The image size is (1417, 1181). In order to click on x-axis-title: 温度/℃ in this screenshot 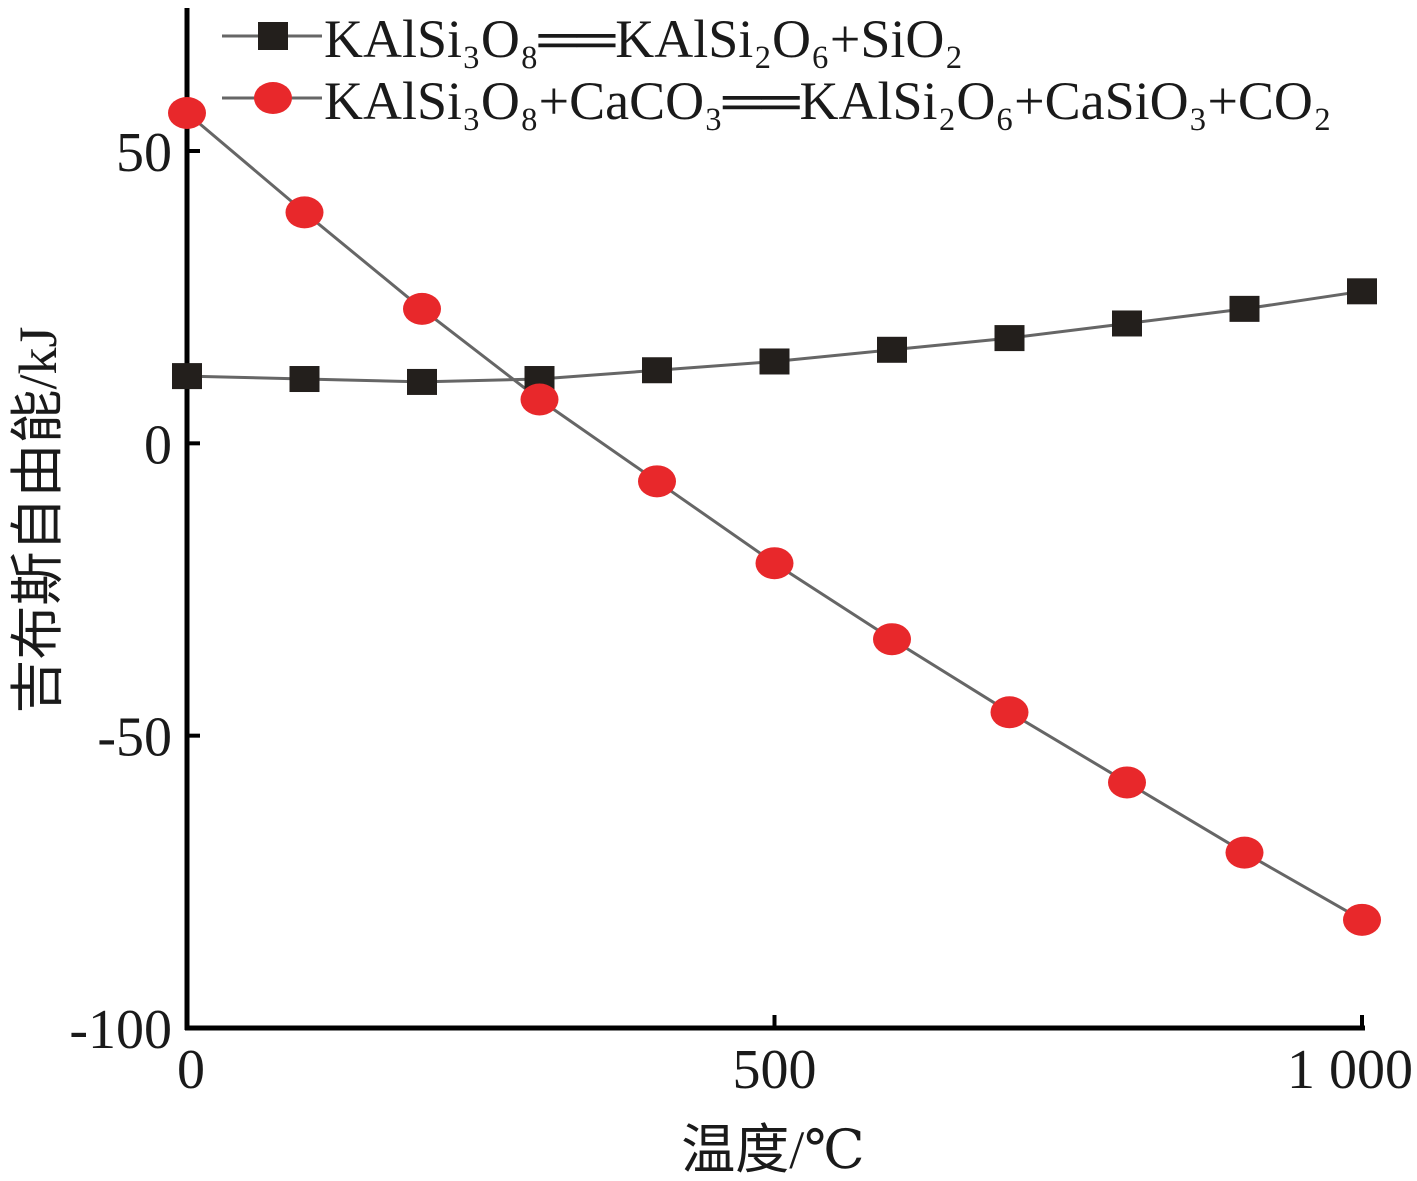, I will do `click(772, 1150)`.